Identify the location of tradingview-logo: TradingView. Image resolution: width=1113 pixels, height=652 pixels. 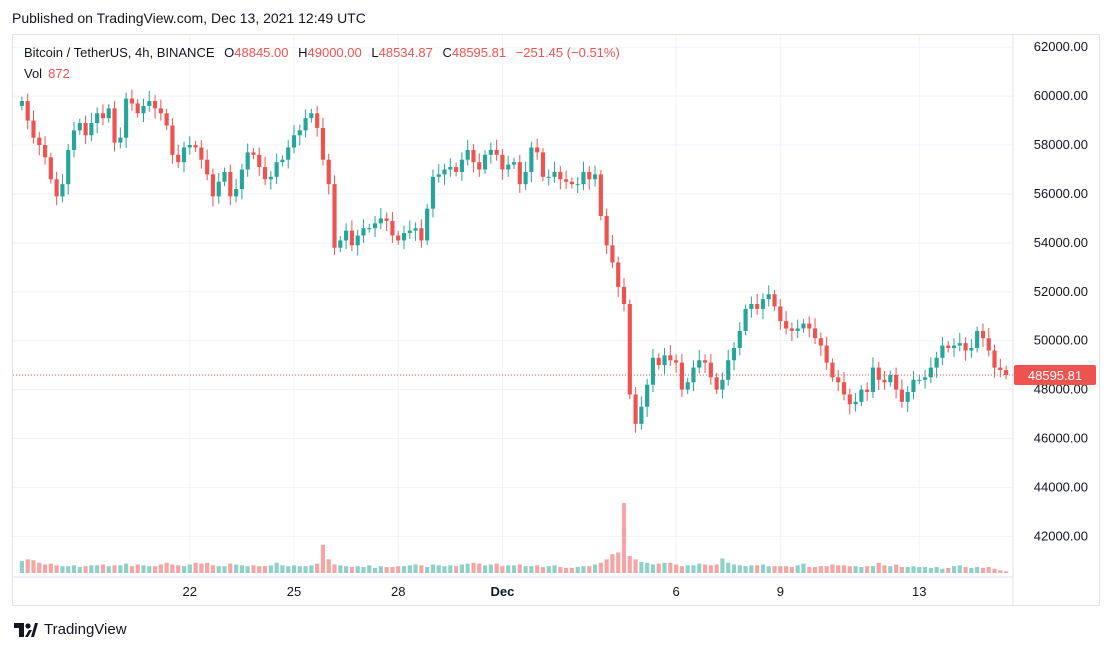
(70, 629).